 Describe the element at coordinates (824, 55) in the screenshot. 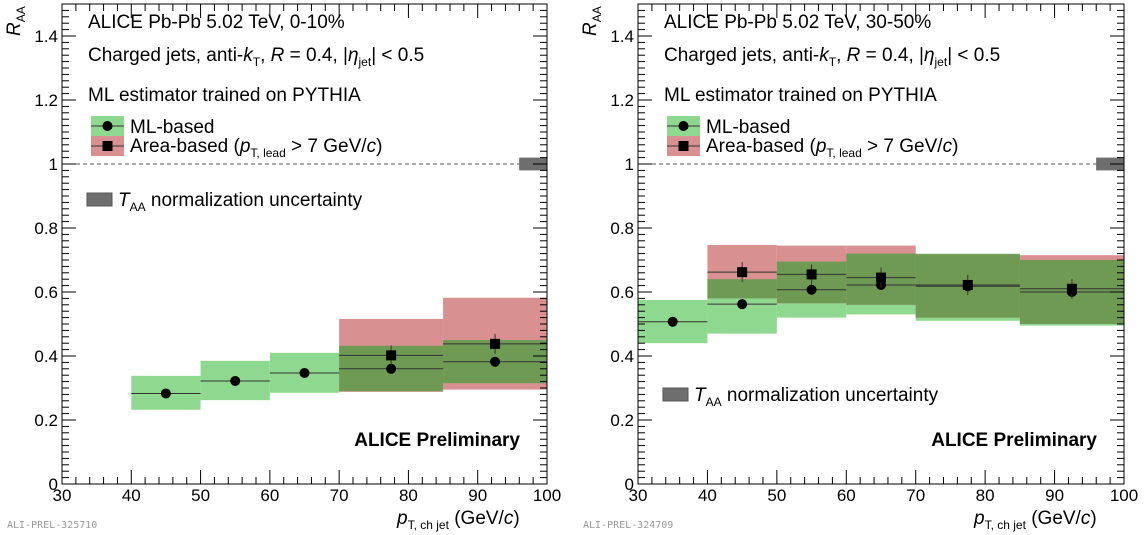

I see `jet-def-k: k` at that location.